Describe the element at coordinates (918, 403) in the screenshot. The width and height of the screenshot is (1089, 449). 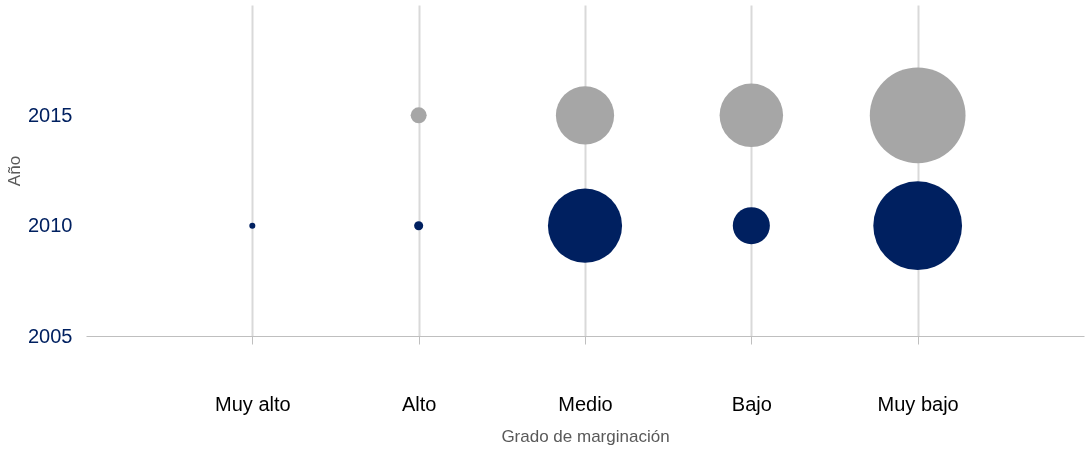
I see `x-tick-label: Muy bajo` at that location.